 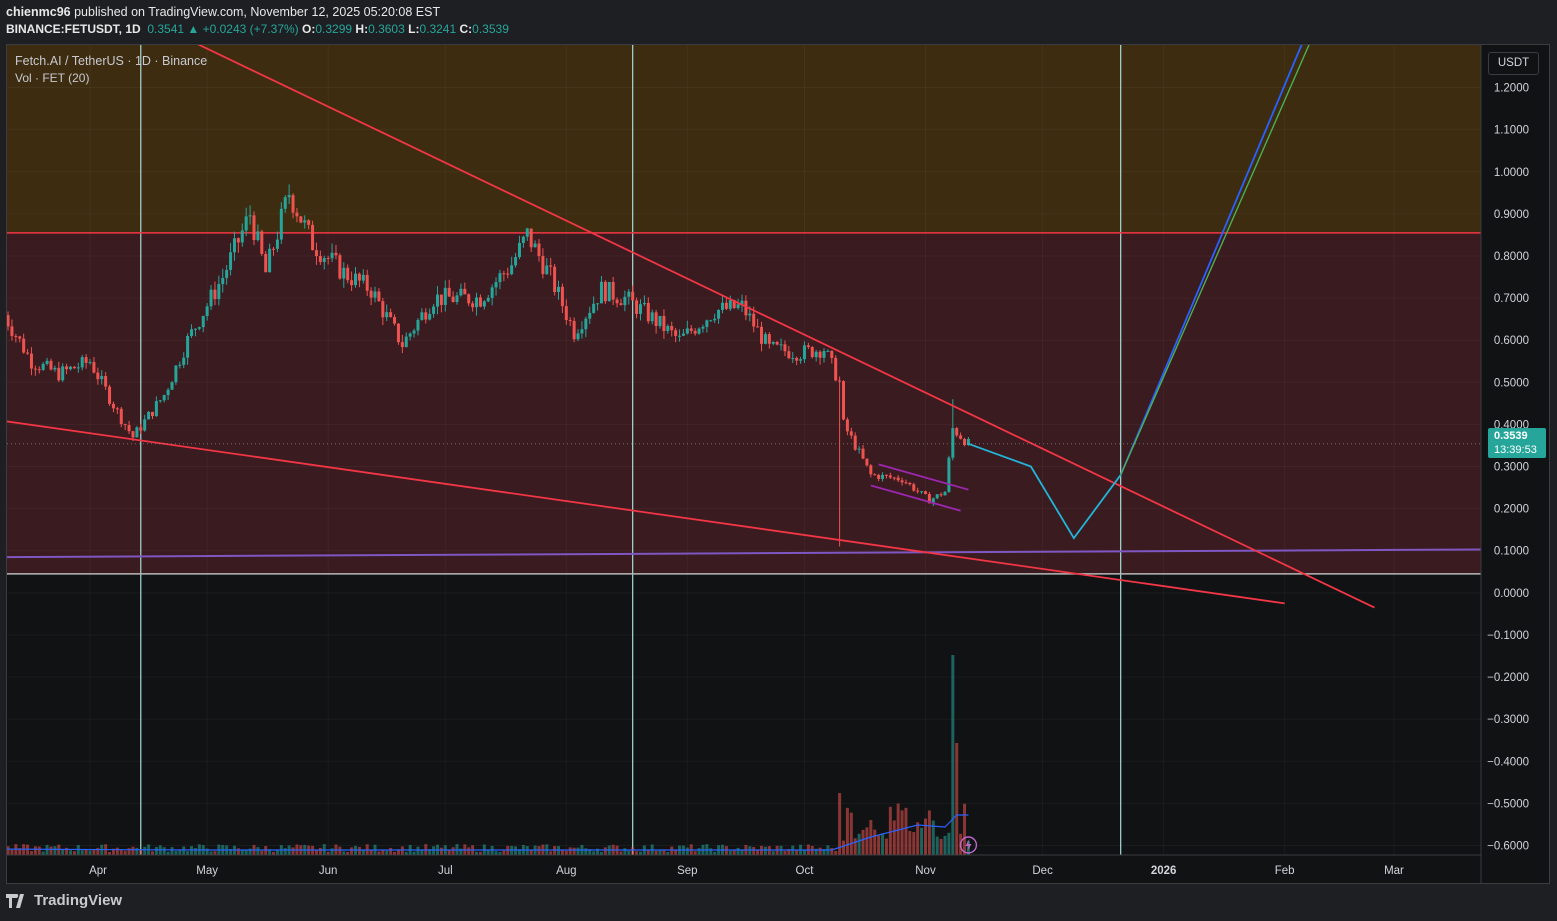 I want to click on tradingview-brand: TradingView, so click(x=64, y=900).